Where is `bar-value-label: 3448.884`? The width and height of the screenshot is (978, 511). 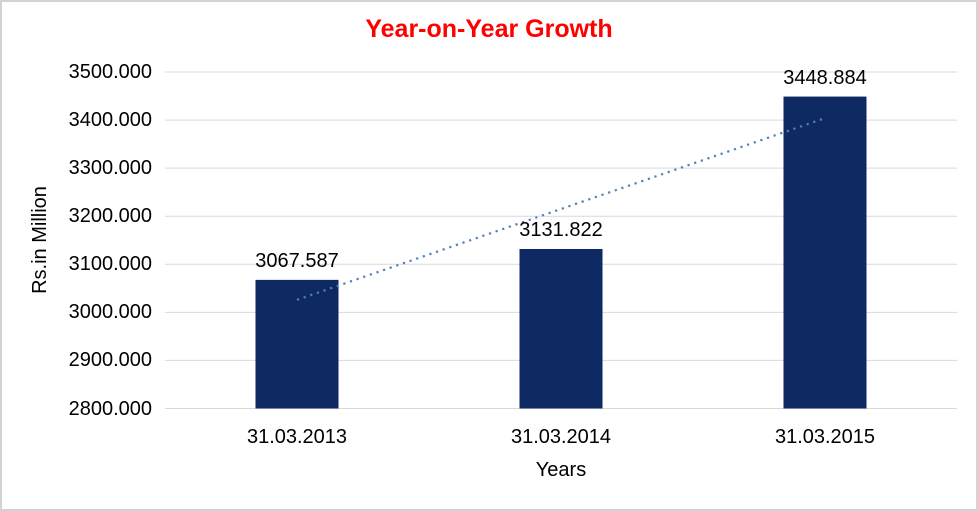
bar-value-label: 3448.884 is located at coordinates (825, 77).